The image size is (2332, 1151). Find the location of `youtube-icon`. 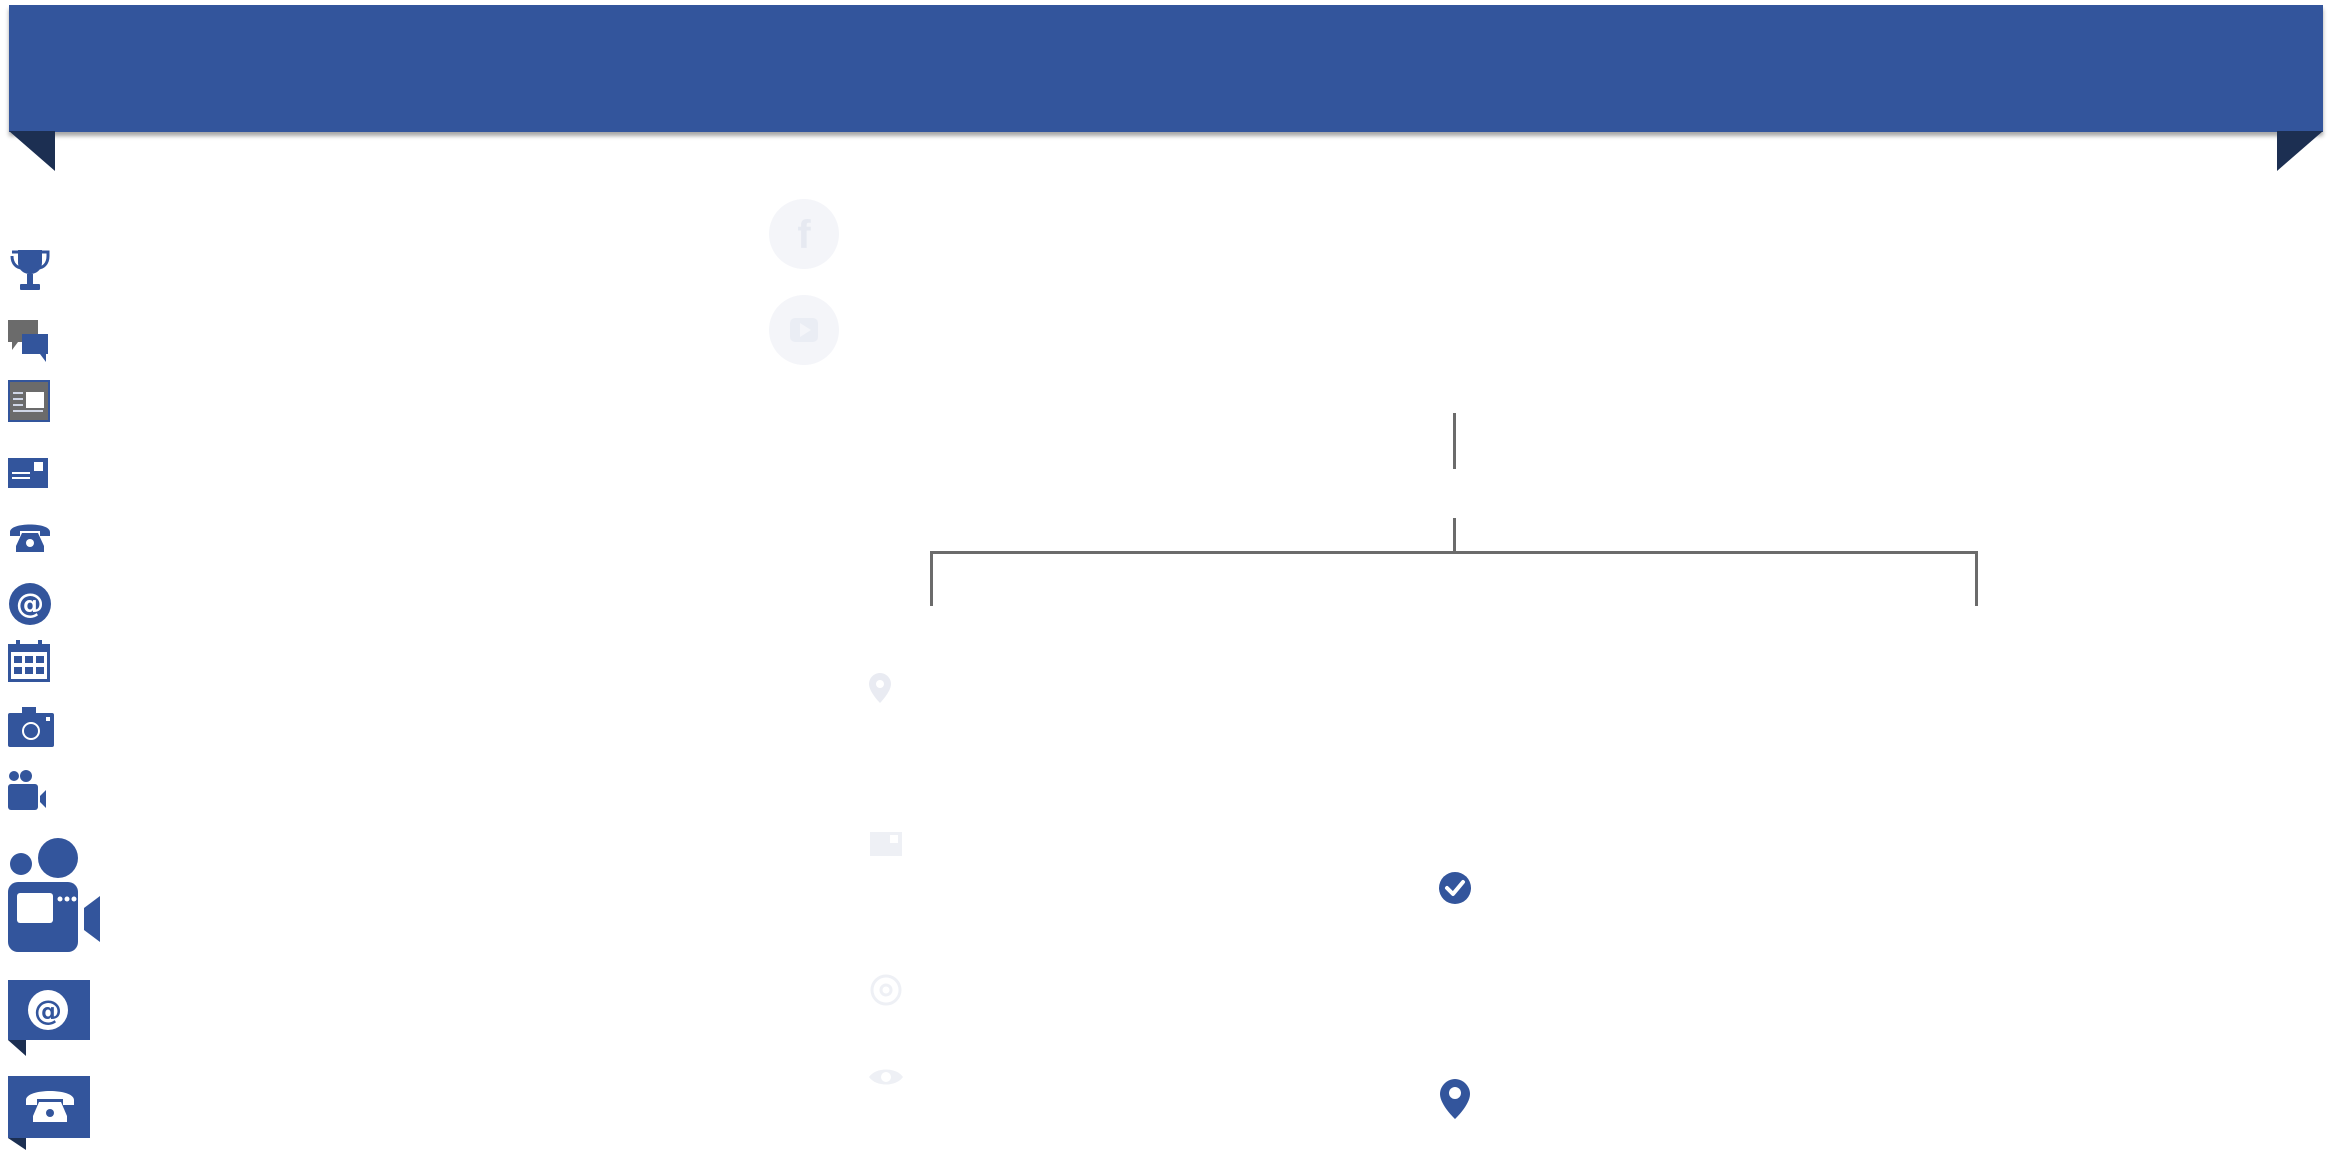

youtube-icon is located at coordinates (804, 330).